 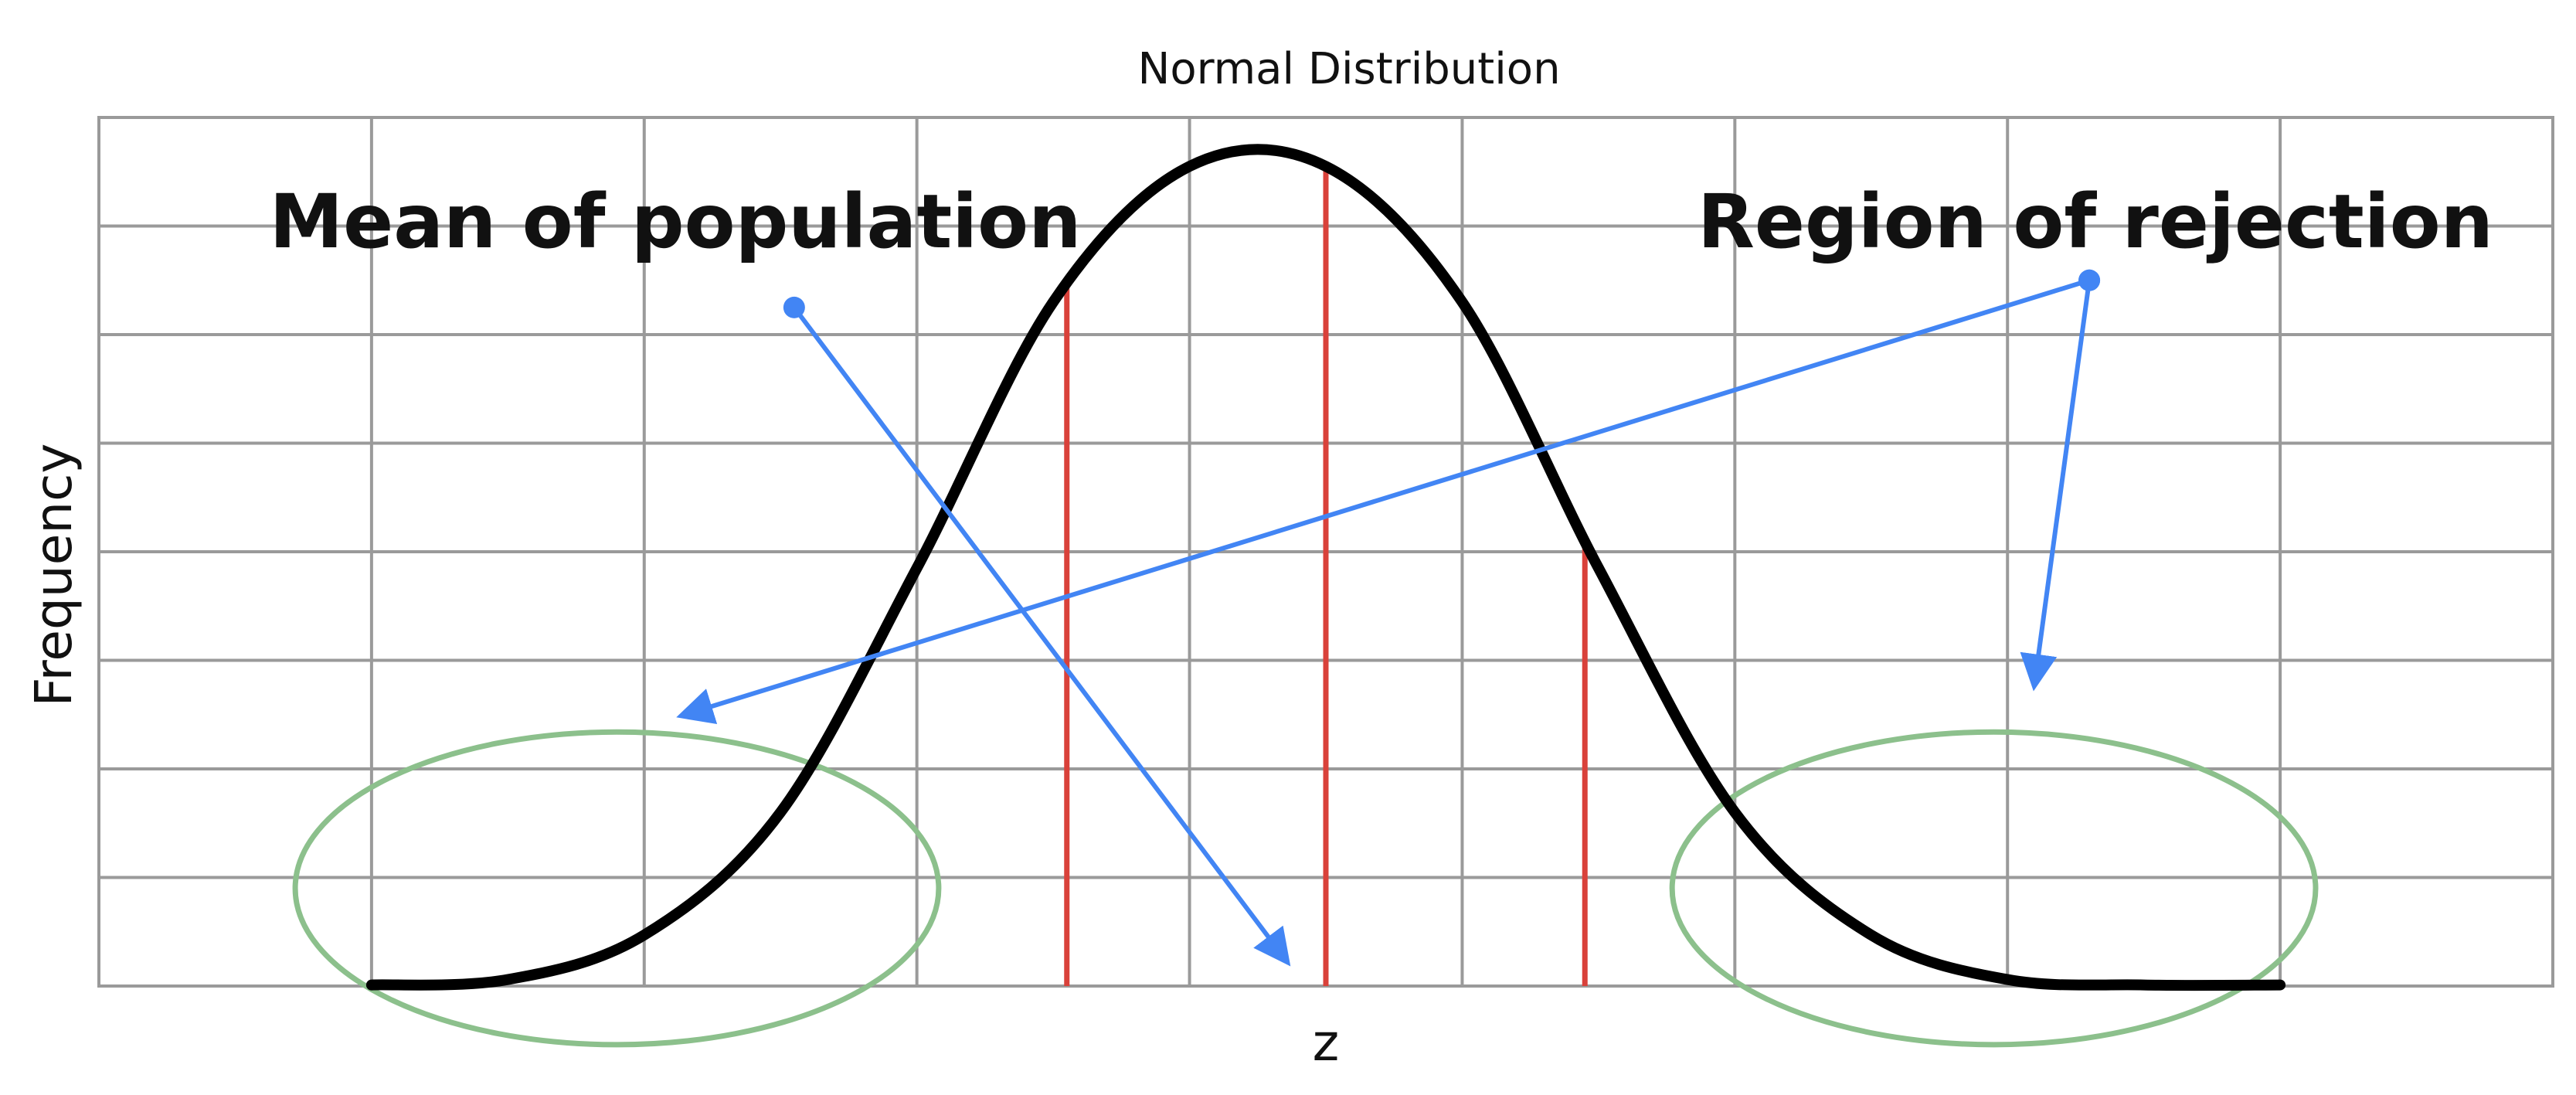 What do you see at coordinates (1348, 69) in the screenshot?
I see `chart-title: Normal Distribution` at bounding box center [1348, 69].